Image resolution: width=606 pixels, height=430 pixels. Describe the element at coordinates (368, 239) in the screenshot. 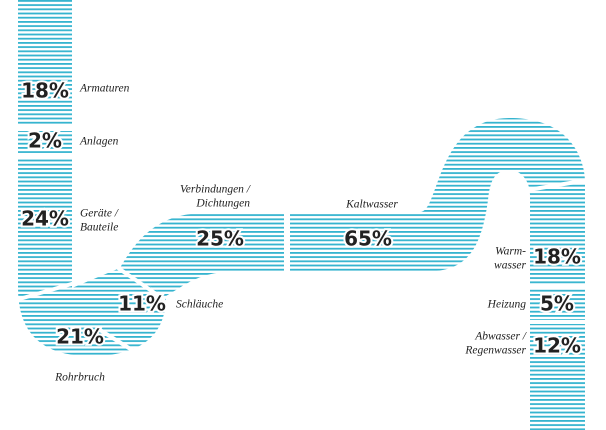

I see `percent: 65%` at that location.